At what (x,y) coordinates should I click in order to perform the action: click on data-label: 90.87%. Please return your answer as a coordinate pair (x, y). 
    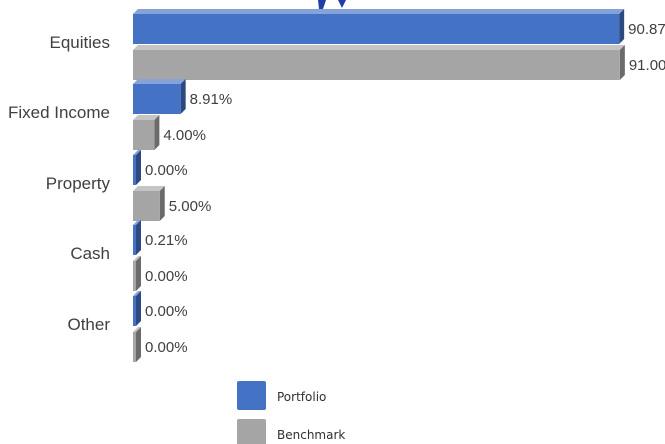
    Looking at the image, I should click on (646, 29).